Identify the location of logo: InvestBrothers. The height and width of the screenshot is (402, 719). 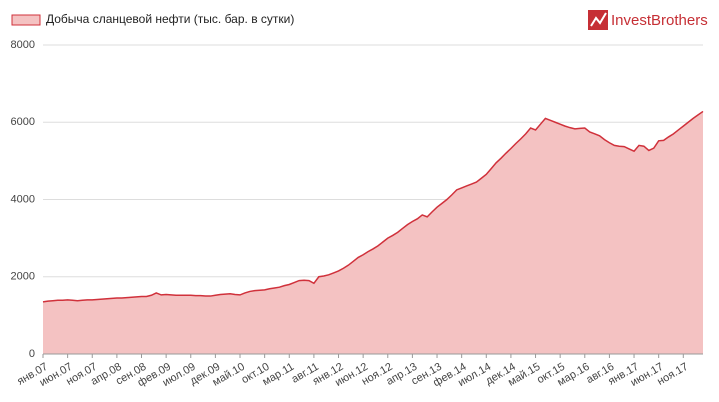
(659, 20).